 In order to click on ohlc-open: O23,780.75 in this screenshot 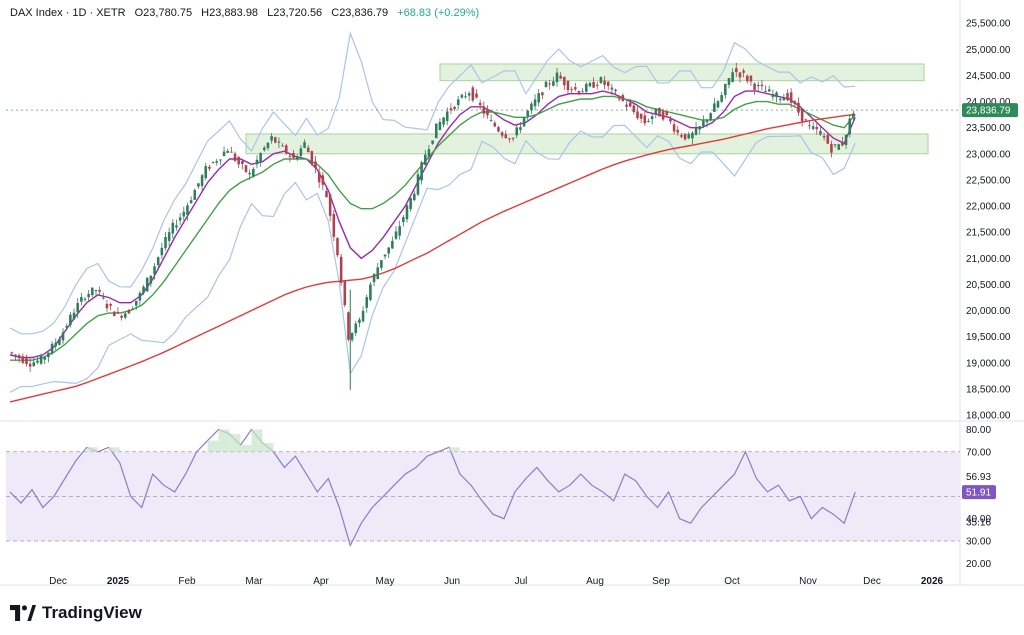, I will do `click(163, 13)`.